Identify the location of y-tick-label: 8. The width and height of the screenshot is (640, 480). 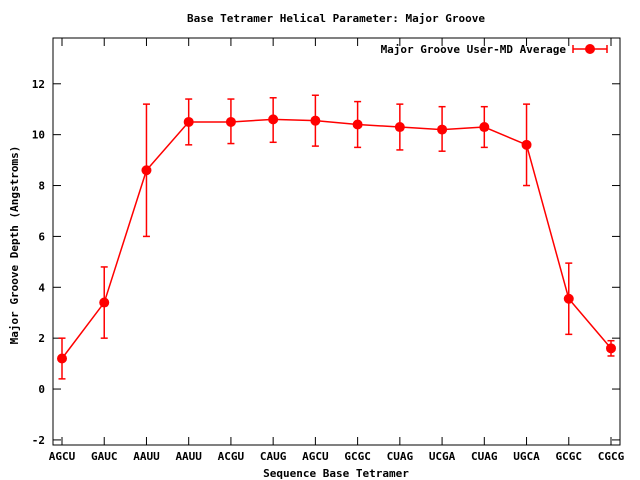
(41, 186).